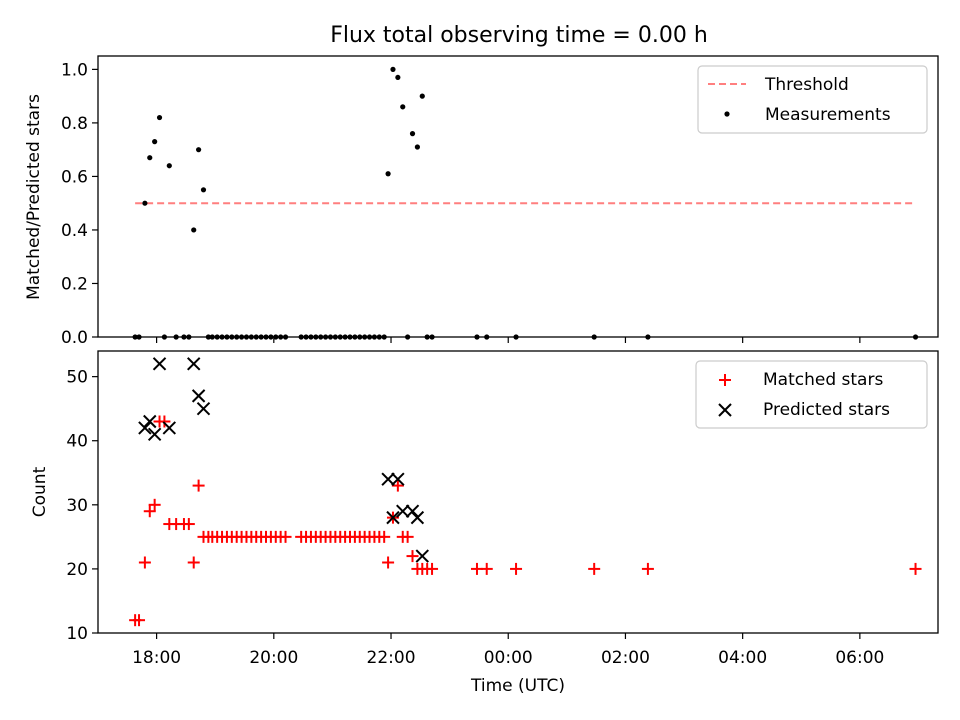  I want to click on count-x-tick-label: 02:00, so click(625, 658).